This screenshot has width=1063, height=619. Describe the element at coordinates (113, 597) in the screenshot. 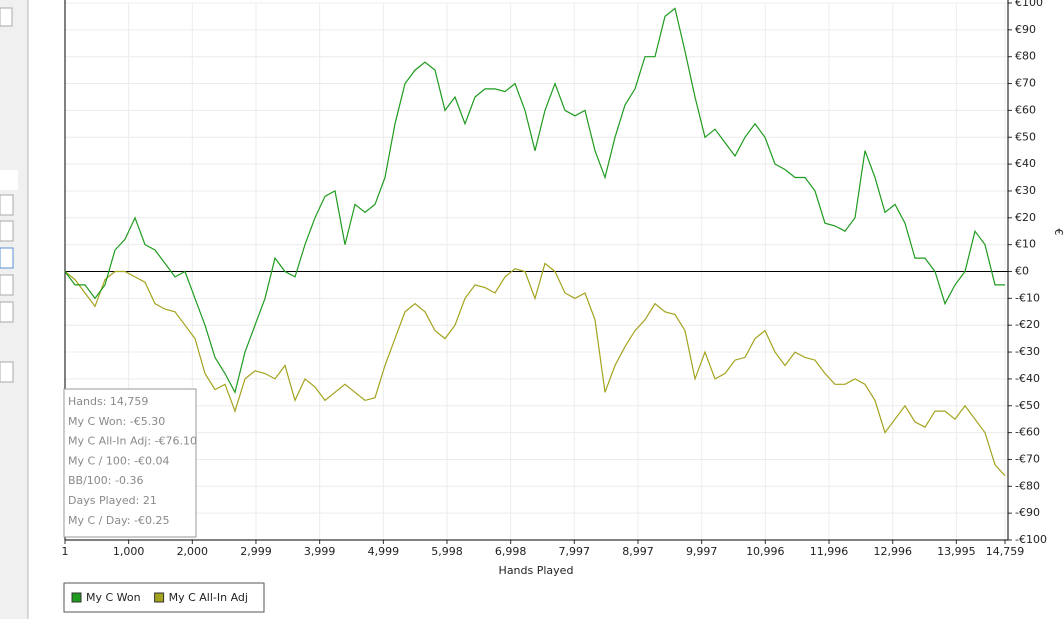

I see `legend-label: My C Won` at that location.